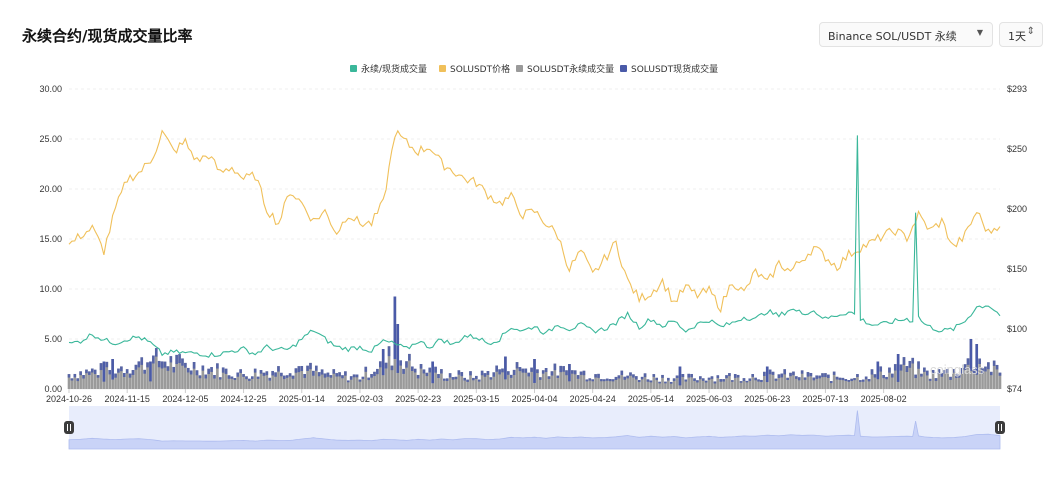 The width and height of the screenshot is (1063, 480). What do you see at coordinates (244, 399) in the screenshot?
I see `x-tick-label: 2024-12-25` at bounding box center [244, 399].